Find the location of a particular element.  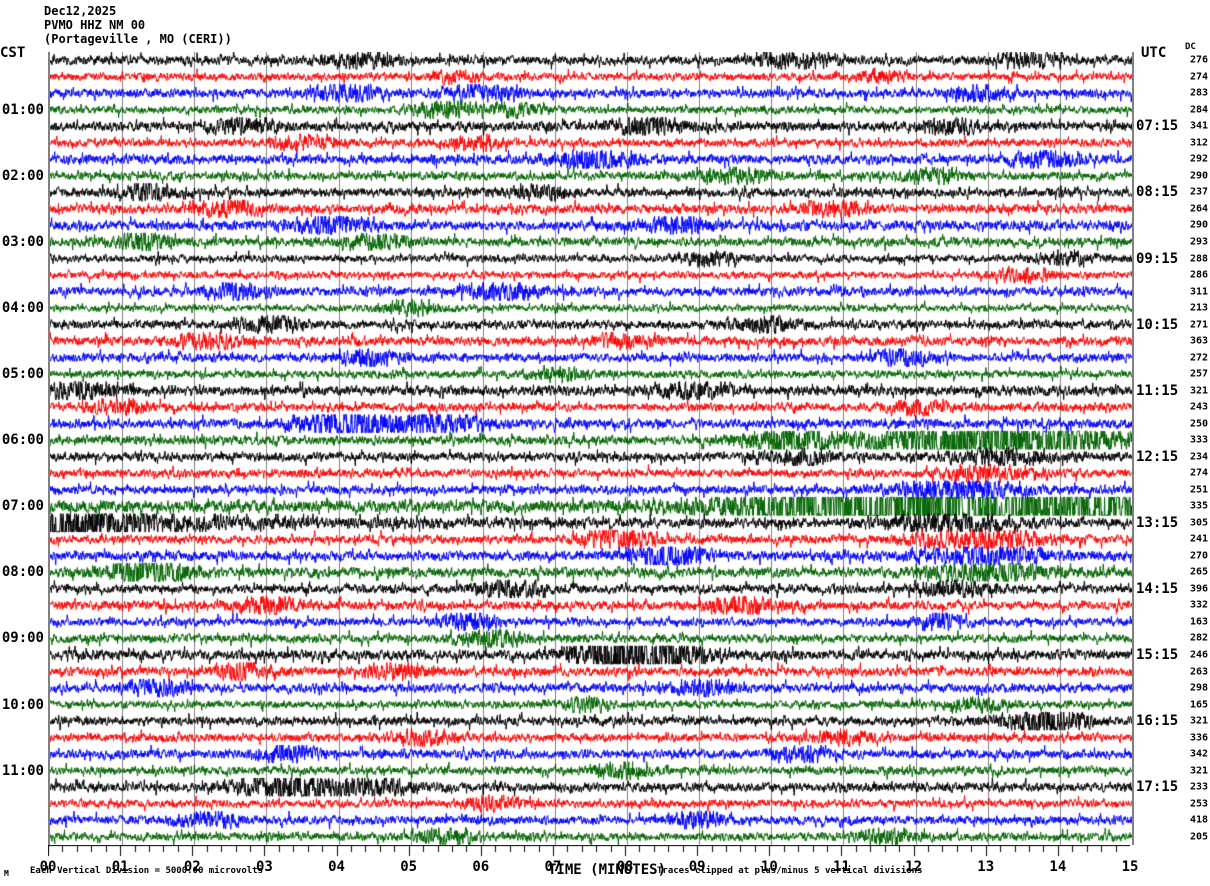

x-tick-label: 07 is located at coordinates (553, 867).